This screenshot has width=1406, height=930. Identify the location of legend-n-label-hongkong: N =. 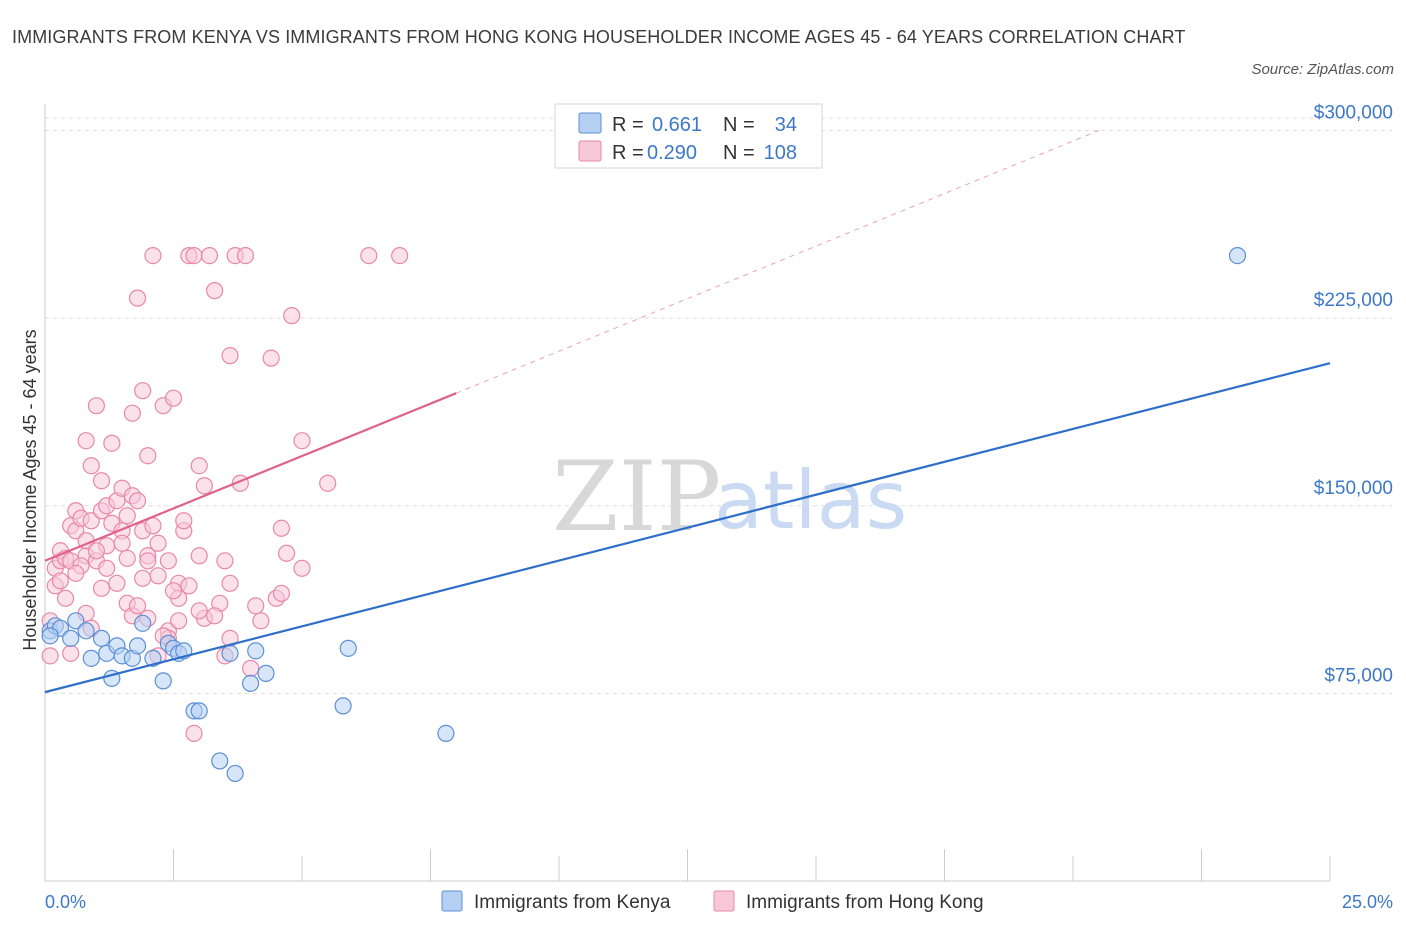
(739, 153).